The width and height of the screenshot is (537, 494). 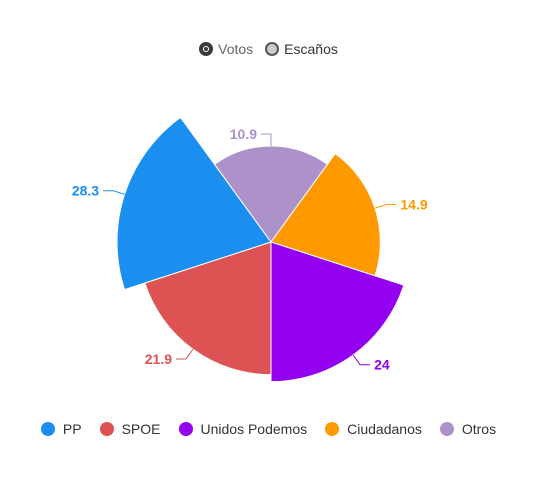 I want to click on legend-item-unidos-podemos: Unidos Podemos, so click(x=243, y=429).